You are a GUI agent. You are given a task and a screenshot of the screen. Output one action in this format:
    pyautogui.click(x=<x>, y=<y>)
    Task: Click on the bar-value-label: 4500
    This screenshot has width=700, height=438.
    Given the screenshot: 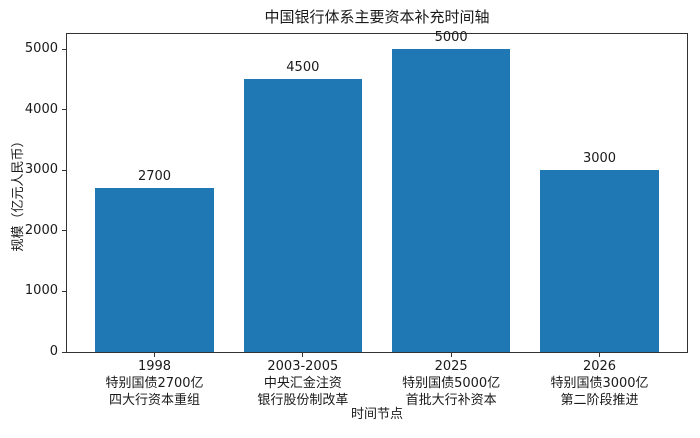 What is the action you would take?
    pyautogui.click(x=303, y=68)
    